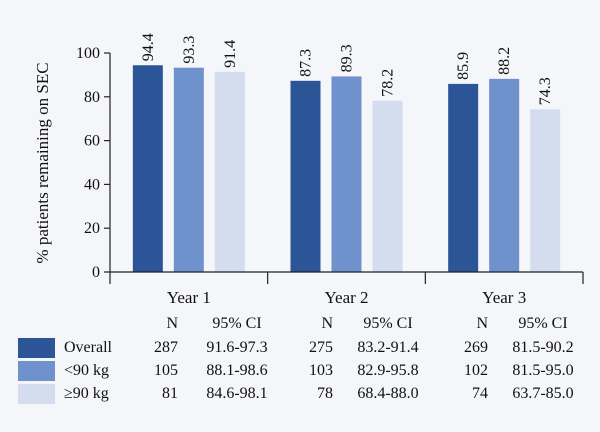 Image resolution: width=600 pixels, height=432 pixels. Describe the element at coordinates (148, 47) in the screenshot. I see `bar-value-label: 94.4` at that location.